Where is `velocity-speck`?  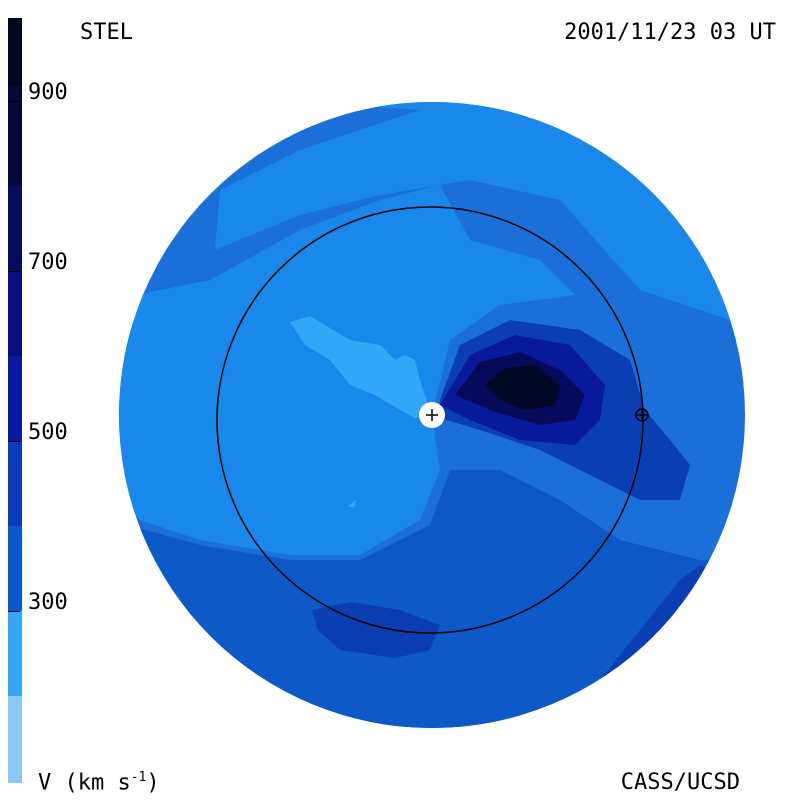 velocity-speck is located at coordinates (352, 504).